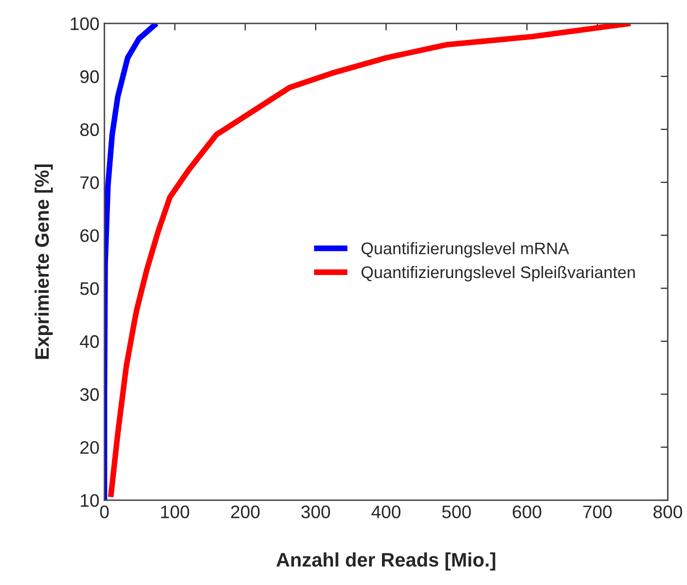  I want to click on y-axis-title: Exprimierte Gene [%], so click(43, 261).